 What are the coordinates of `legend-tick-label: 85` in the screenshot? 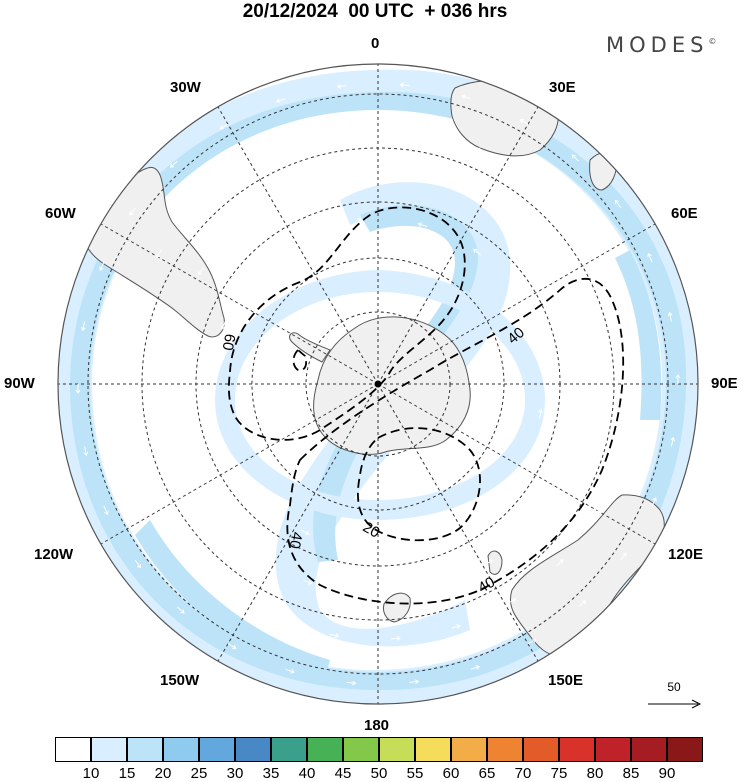 It's located at (631, 773).